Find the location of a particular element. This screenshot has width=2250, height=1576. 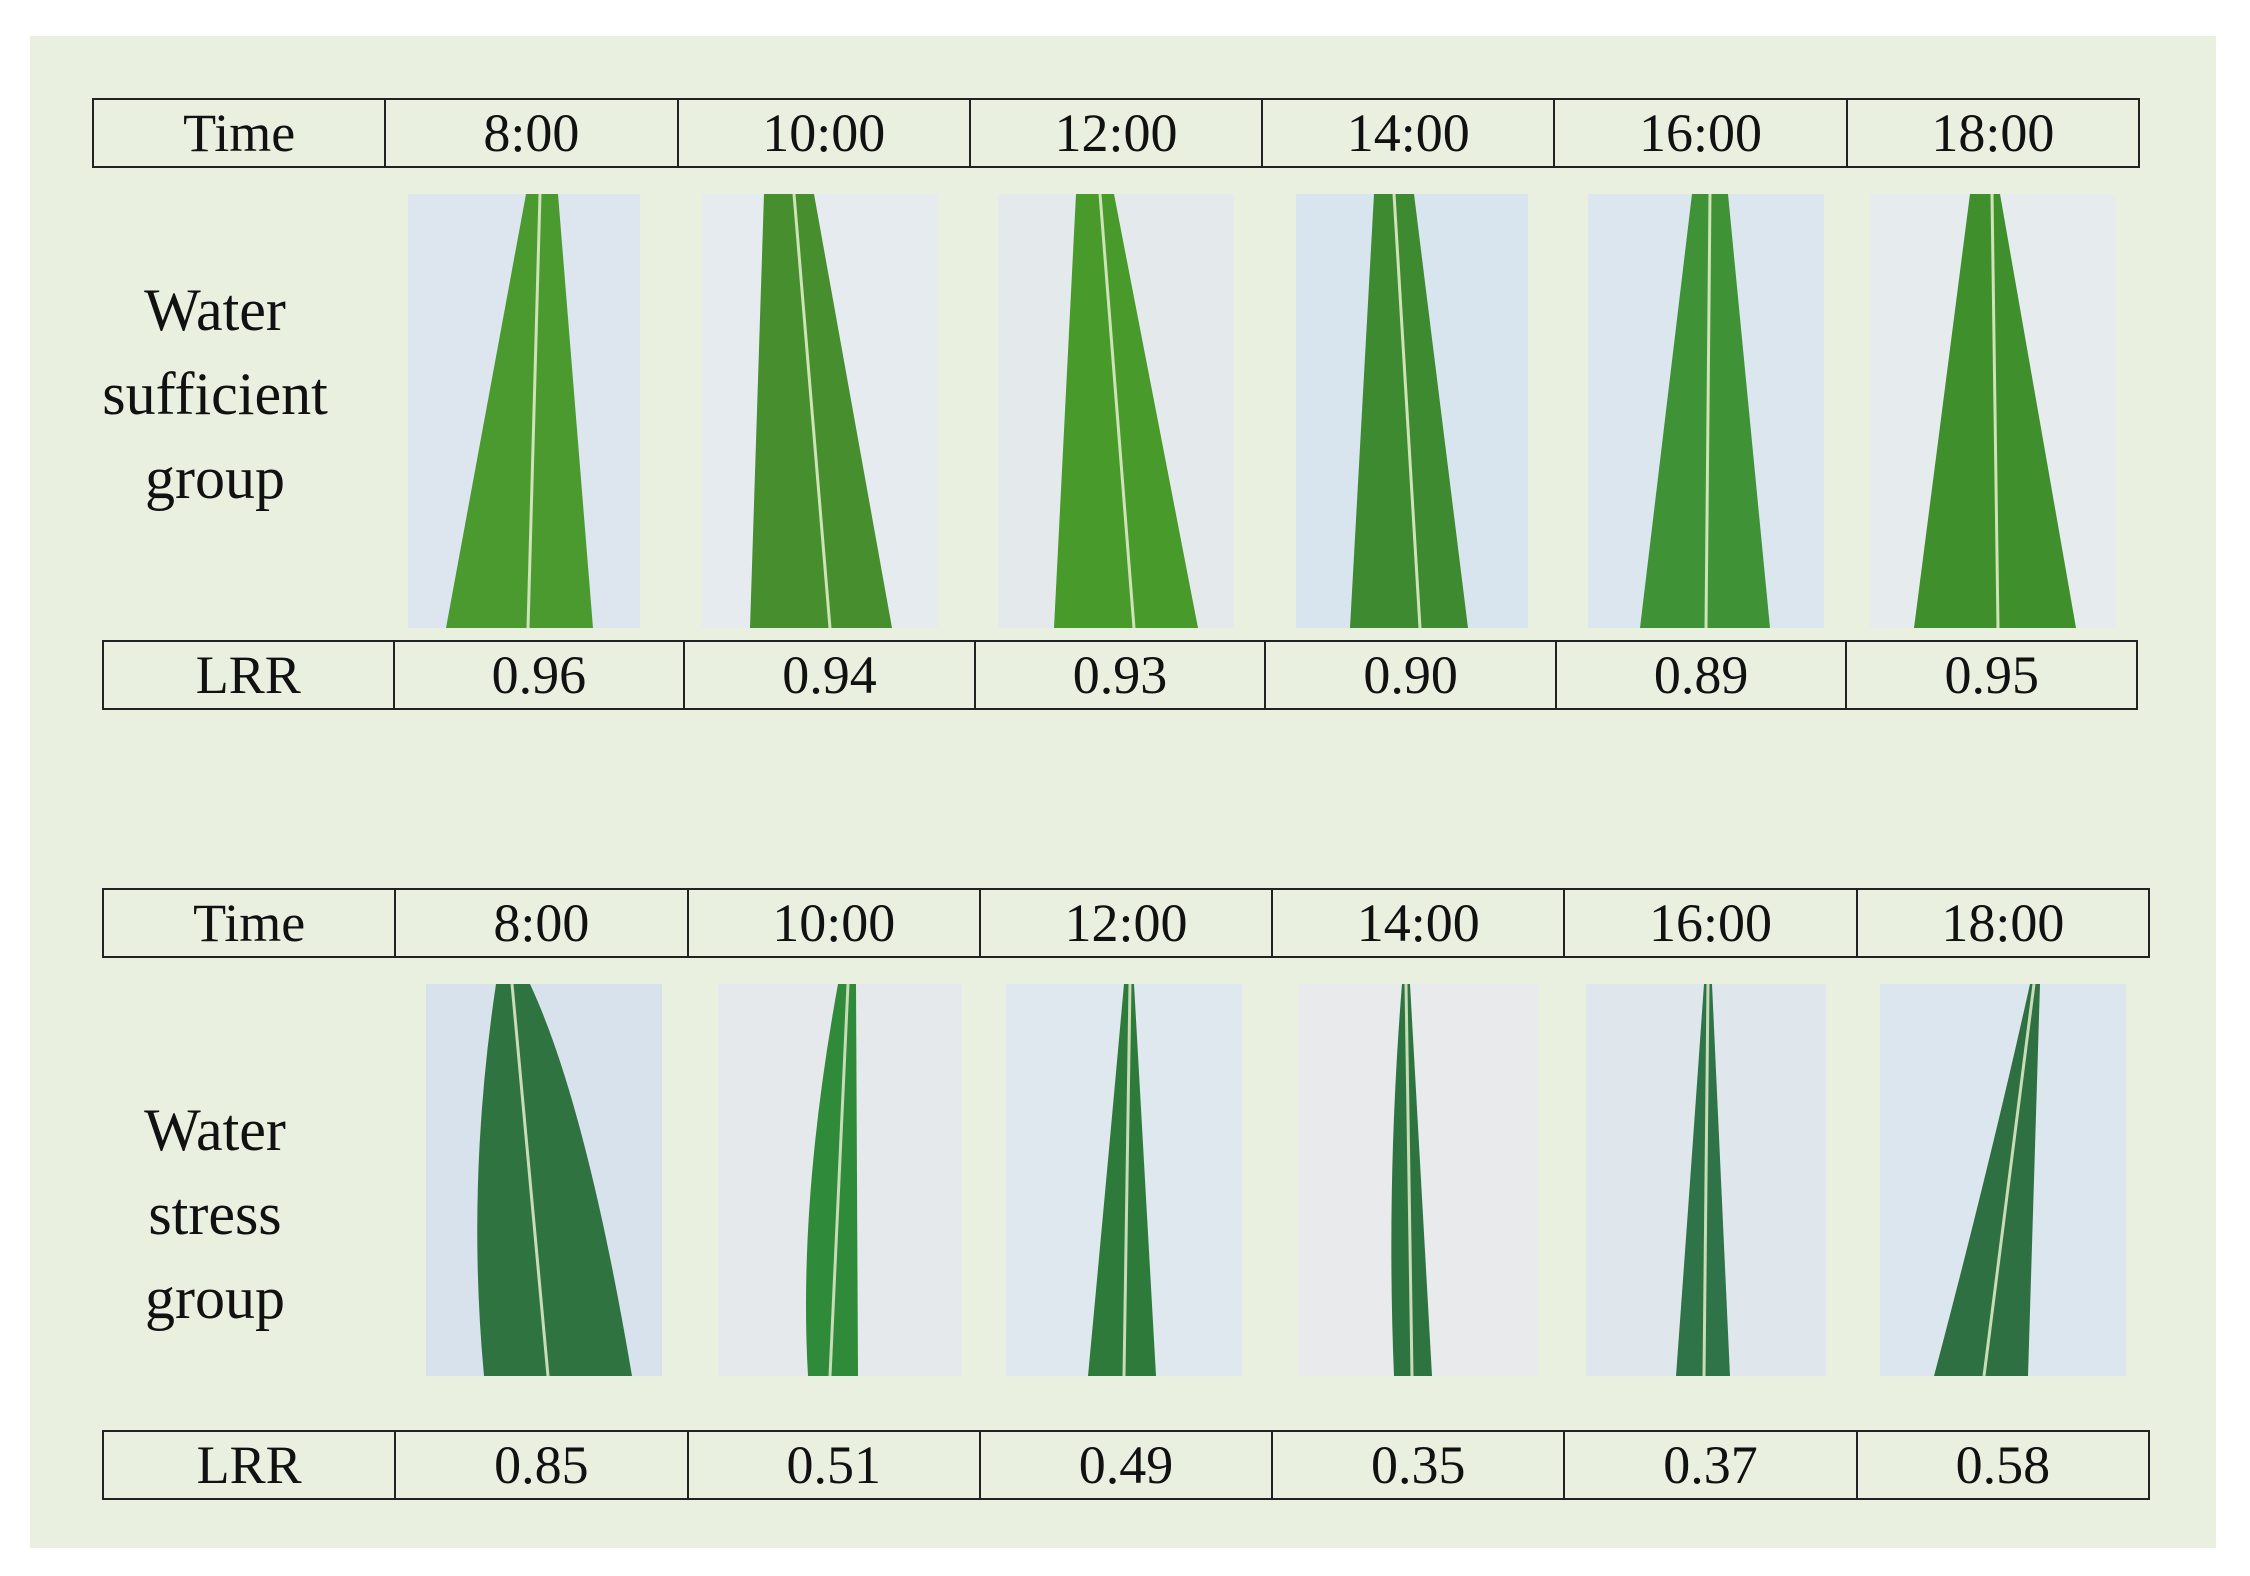

lrr-value: 0.58 is located at coordinates (2001, 1465).